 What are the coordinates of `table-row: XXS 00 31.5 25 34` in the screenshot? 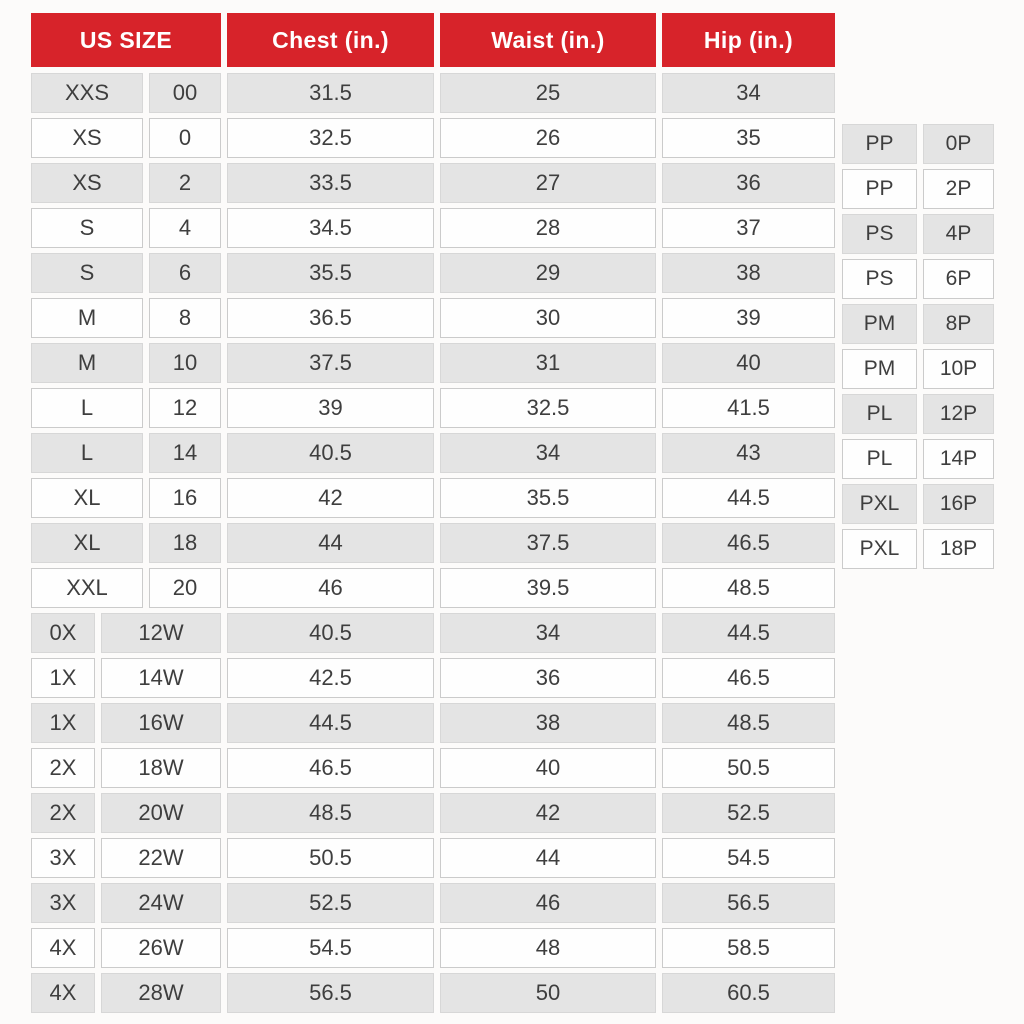 It's located at (433, 93).